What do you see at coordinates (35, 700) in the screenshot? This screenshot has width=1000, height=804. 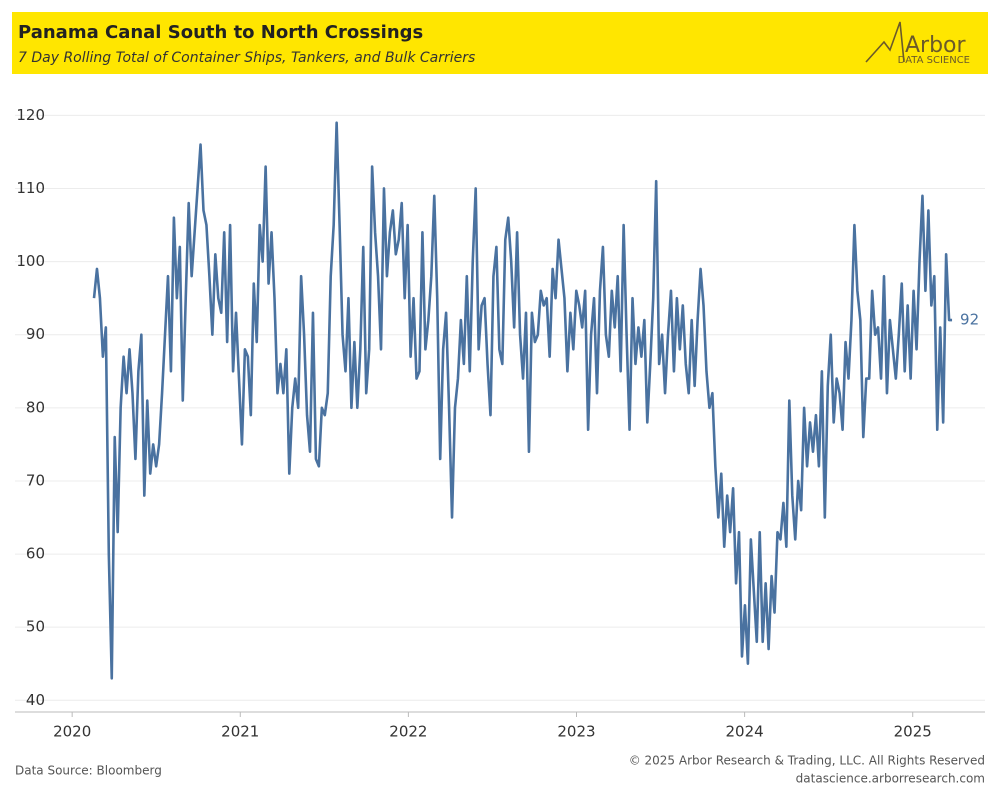 I see `y-tick-label: 40` at bounding box center [35, 700].